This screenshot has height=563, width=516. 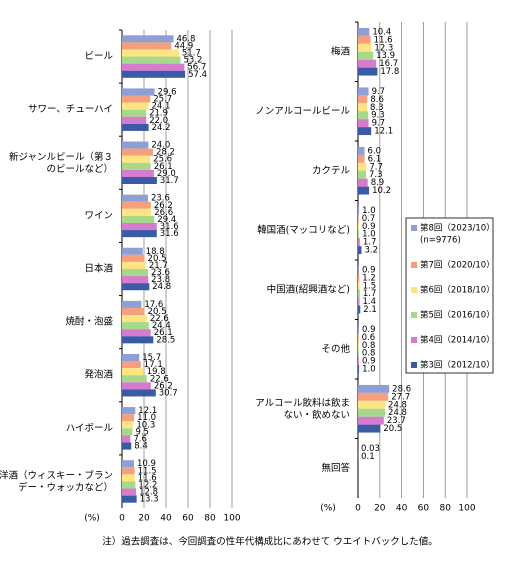 I want to click on value-label: 1.7, so click(x=370, y=294).